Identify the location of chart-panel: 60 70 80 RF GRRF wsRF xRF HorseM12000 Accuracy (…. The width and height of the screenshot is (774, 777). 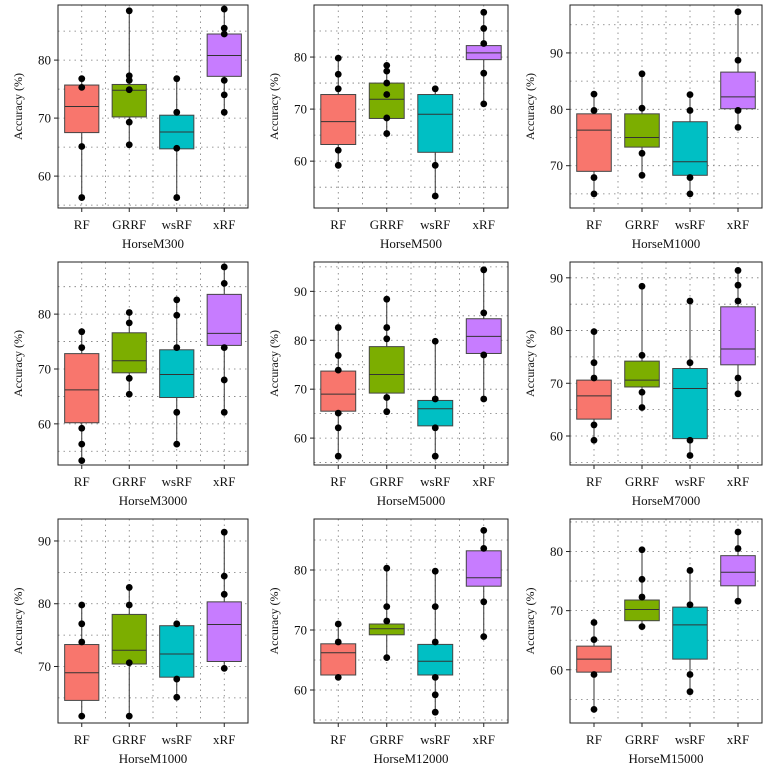
(388, 642).